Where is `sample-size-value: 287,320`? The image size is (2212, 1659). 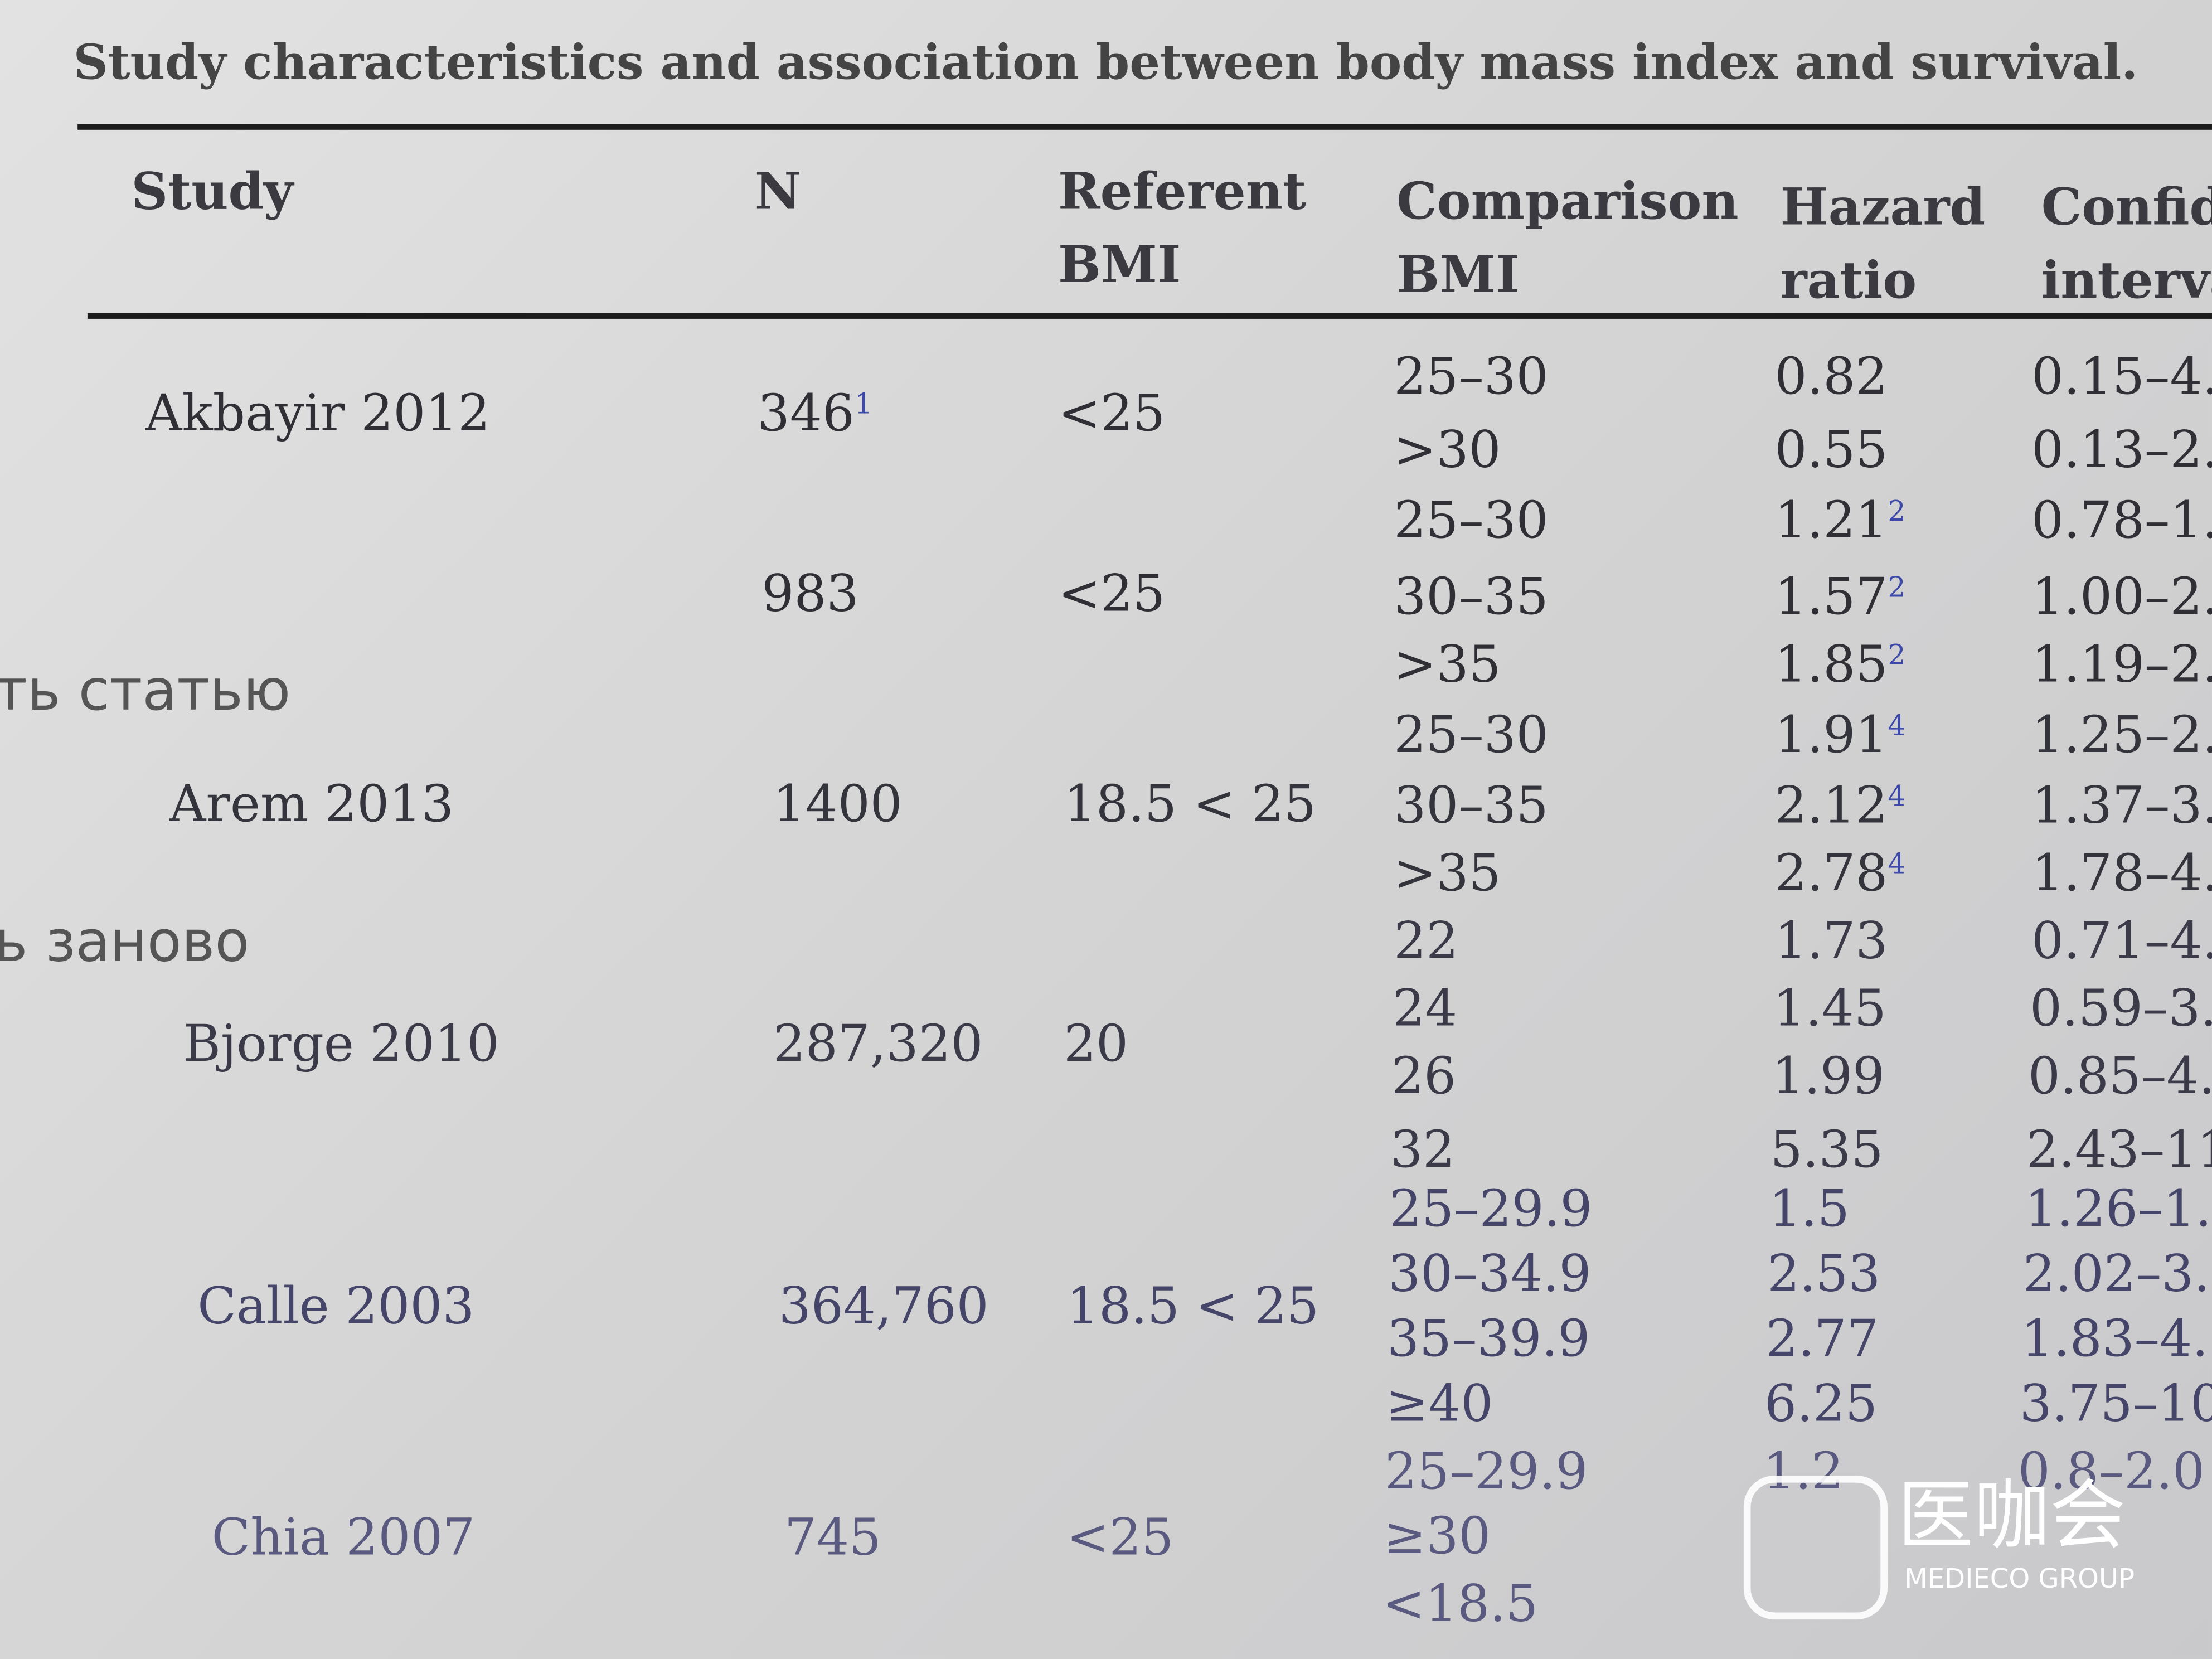
sample-size-value: 287,320 is located at coordinates (878, 1045).